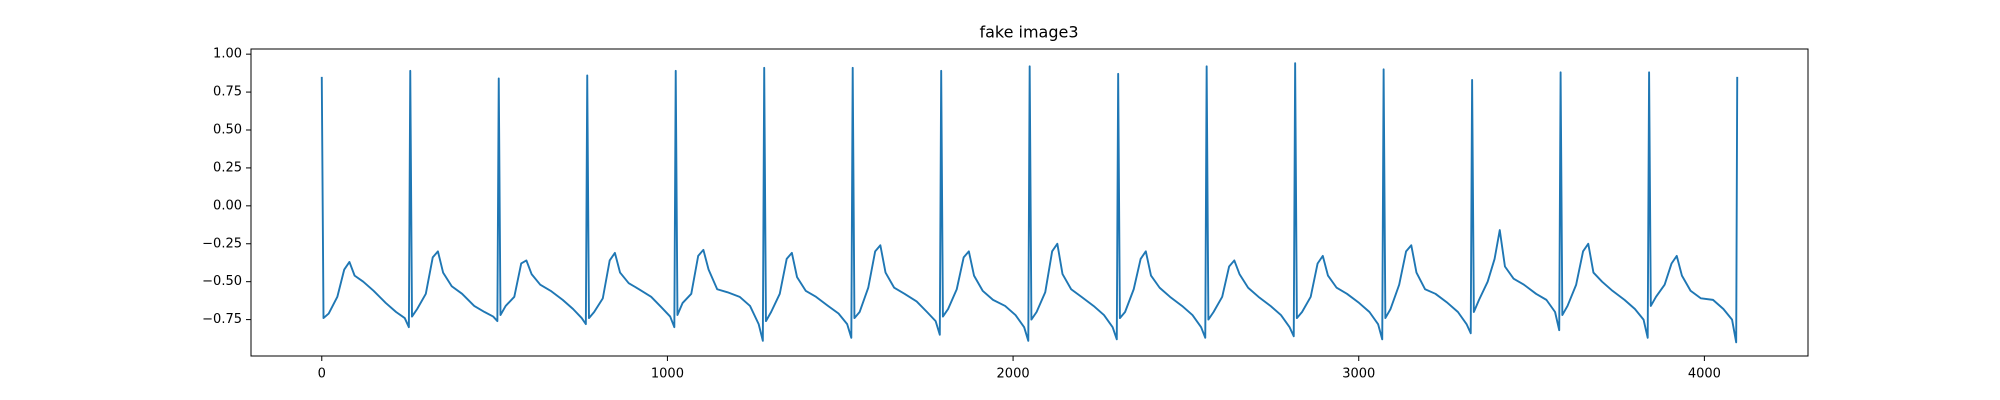  What do you see at coordinates (1013, 374) in the screenshot?
I see `x-tick-label: 2000` at bounding box center [1013, 374].